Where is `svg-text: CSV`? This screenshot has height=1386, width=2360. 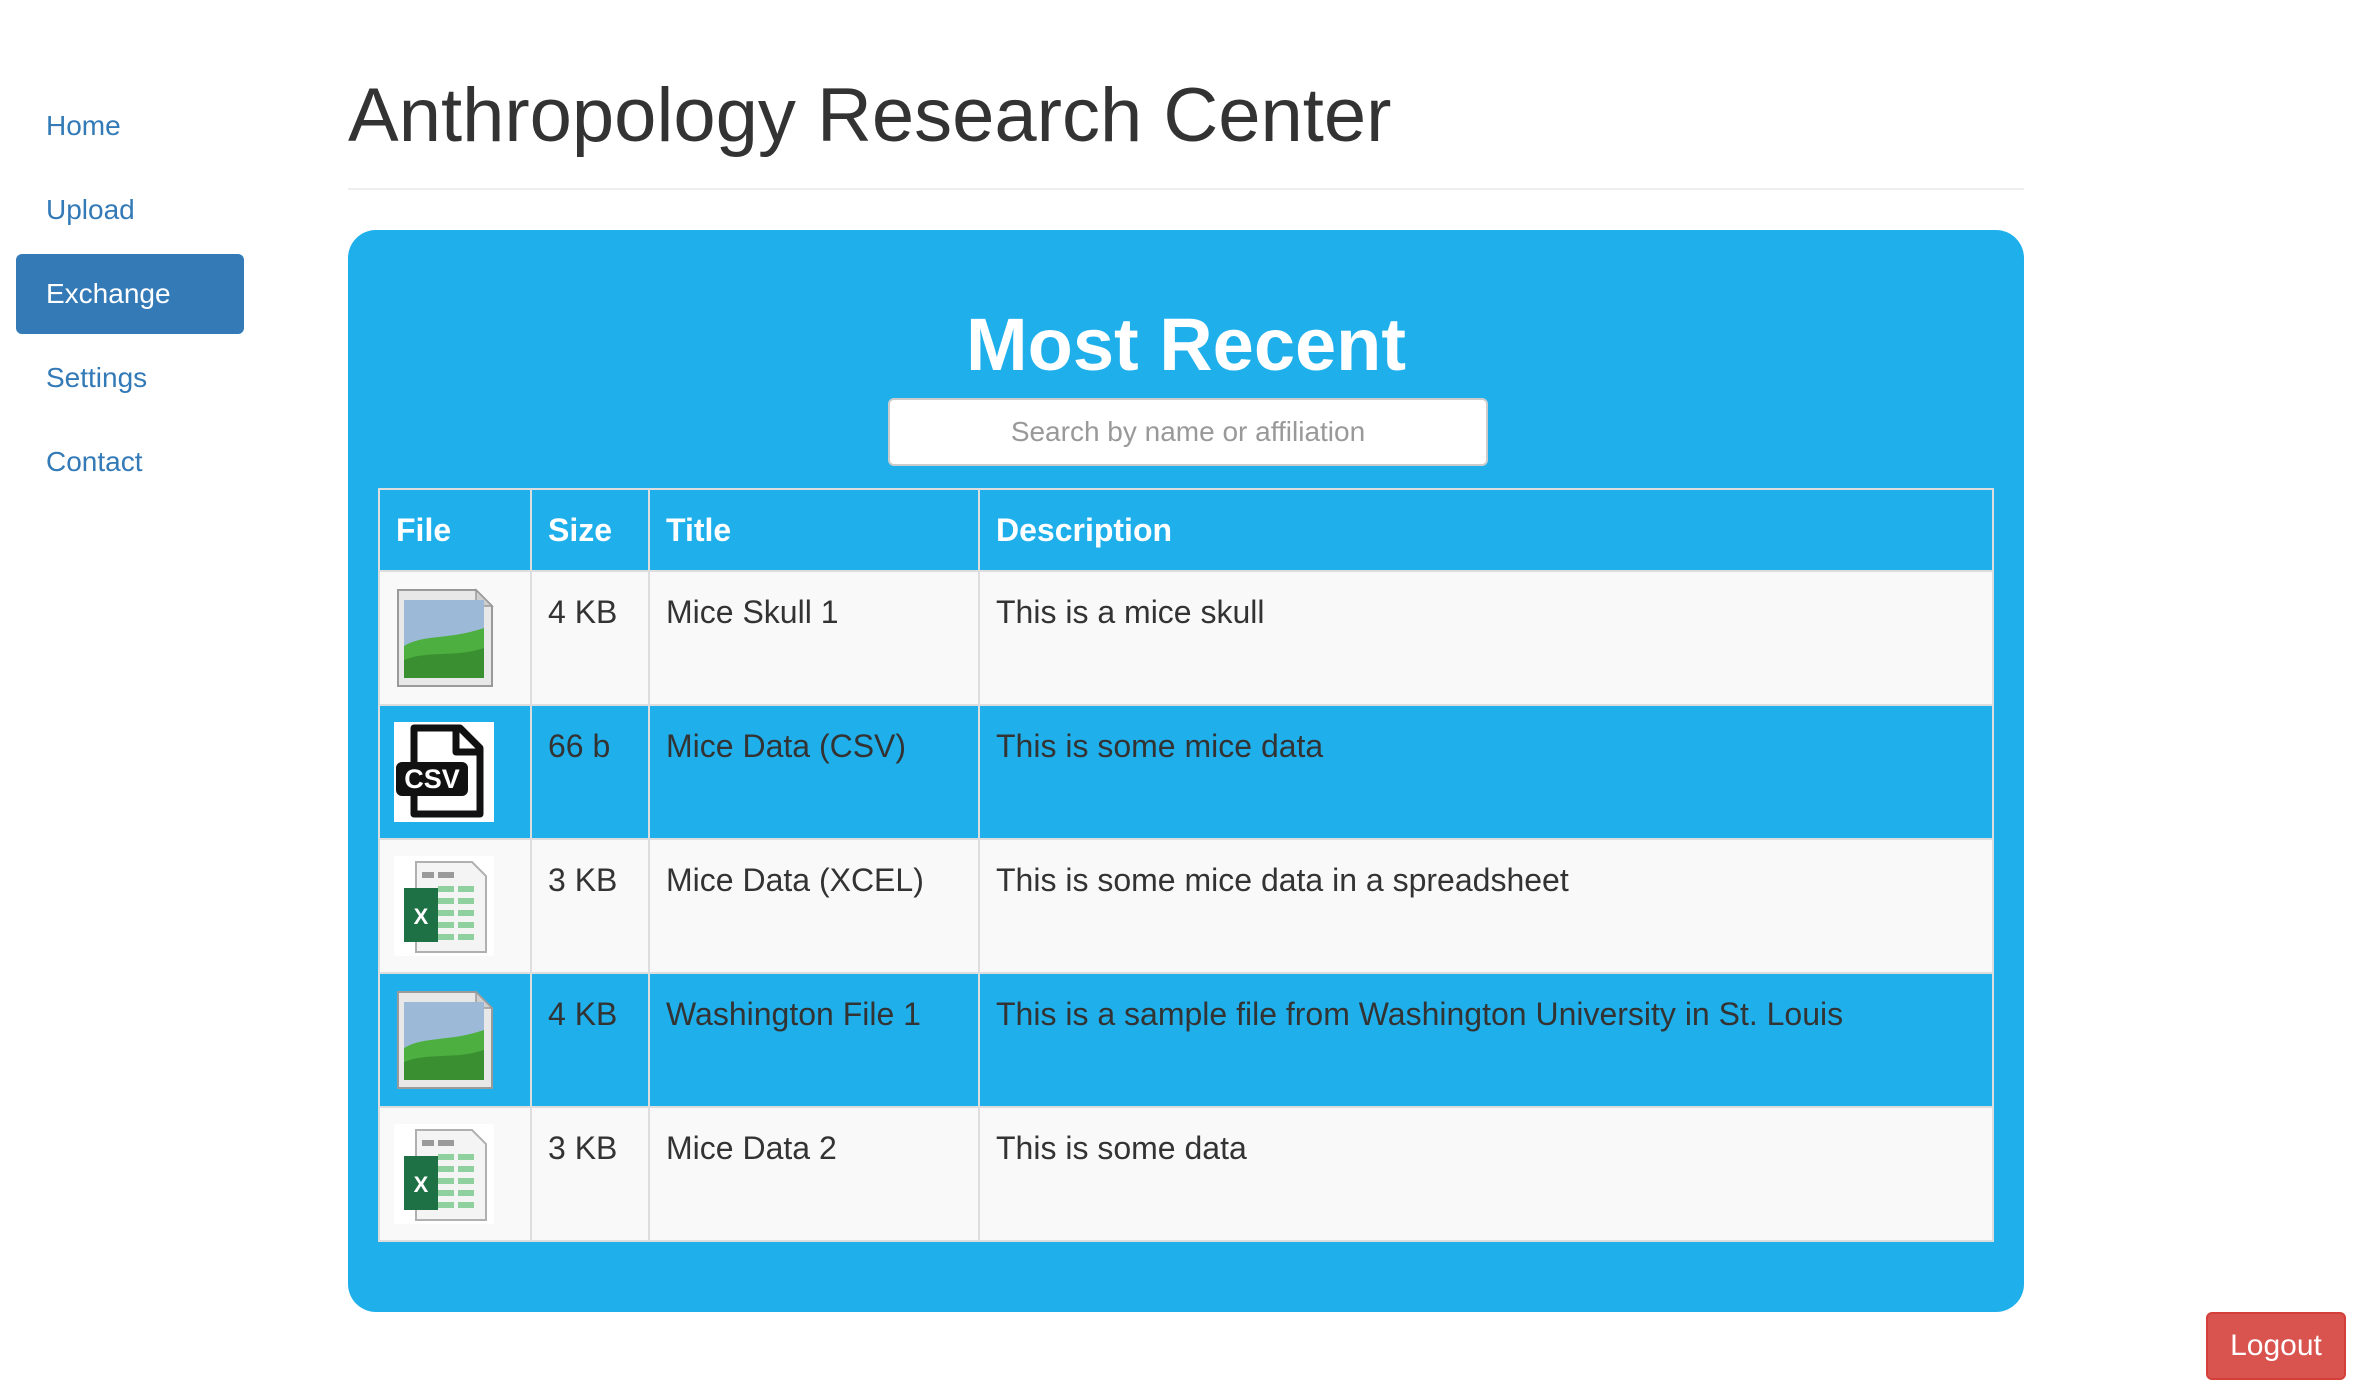 svg-text: CSV is located at coordinates (432, 779).